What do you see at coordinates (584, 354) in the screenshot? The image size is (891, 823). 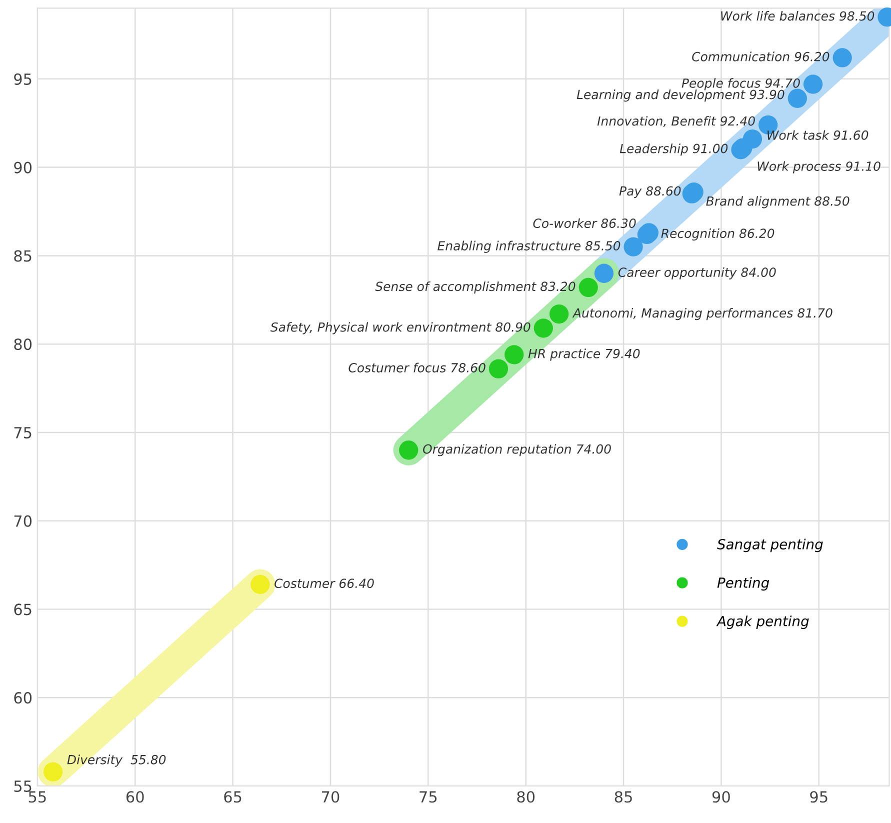 I see `data-label: HR practice 79.40` at bounding box center [584, 354].